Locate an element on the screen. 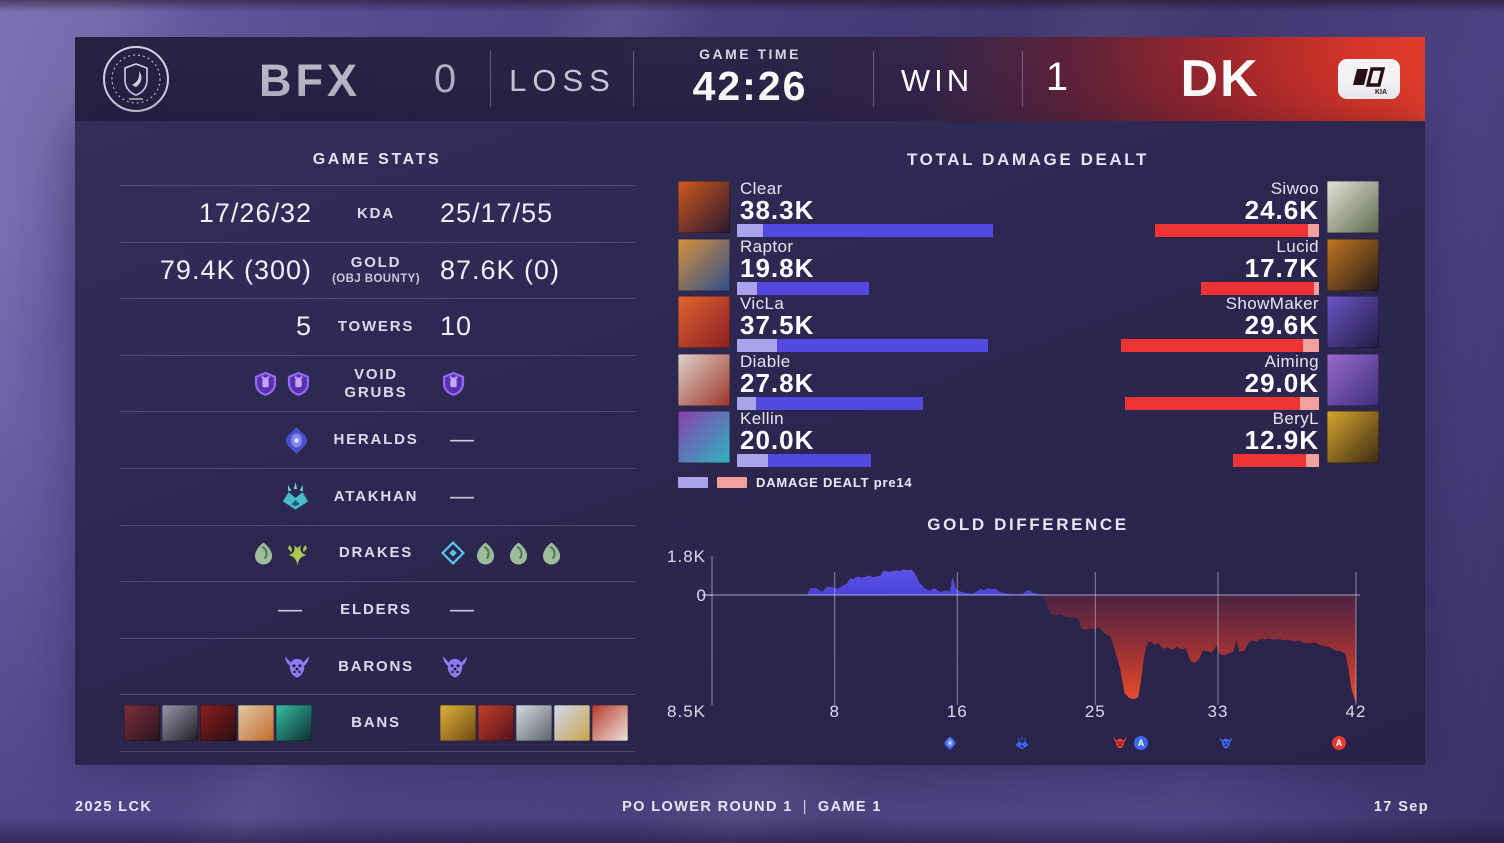 The height and width of the screenshot is (843, 1504). game-time-value: 42:26 is located at coordinates (750, 86).